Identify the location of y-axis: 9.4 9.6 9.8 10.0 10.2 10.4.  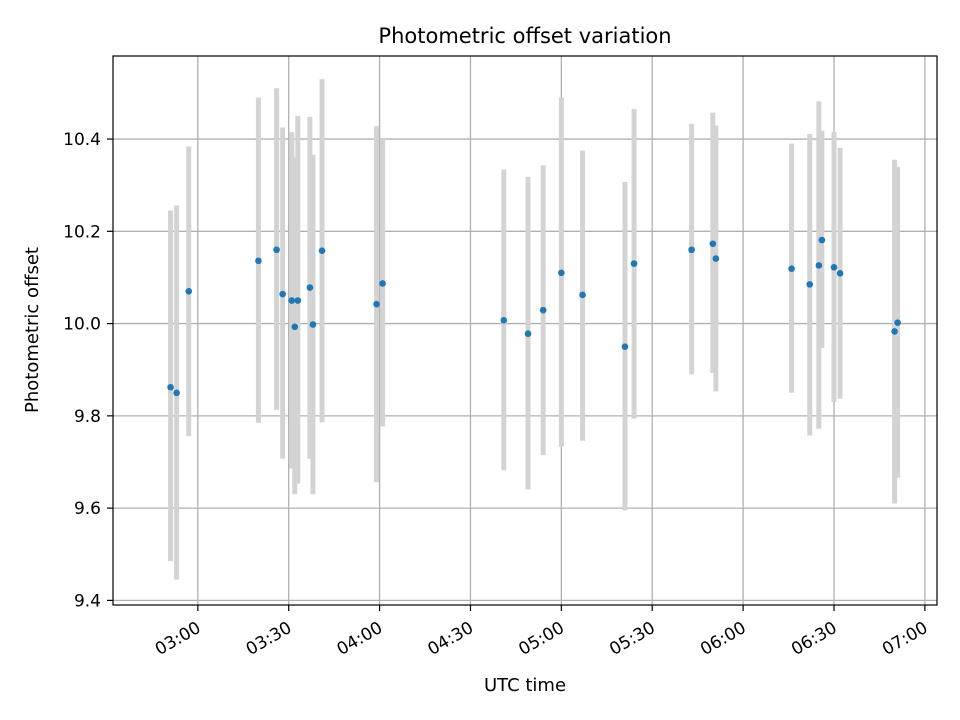
(88, 370).